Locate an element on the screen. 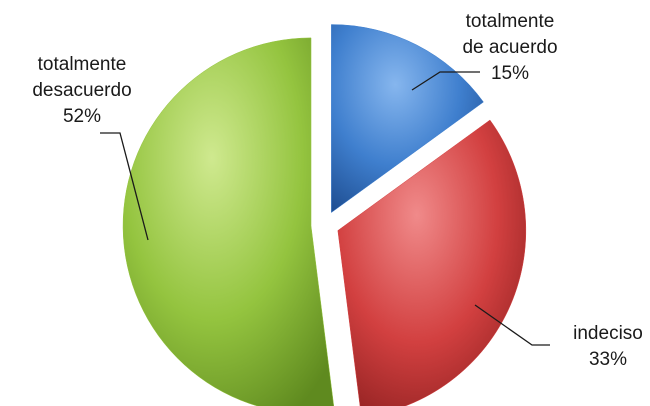 This screenshot has width=650, height=406. slice-totalmente-desacuerdo-leader-line is located at coordinates (124, 186).